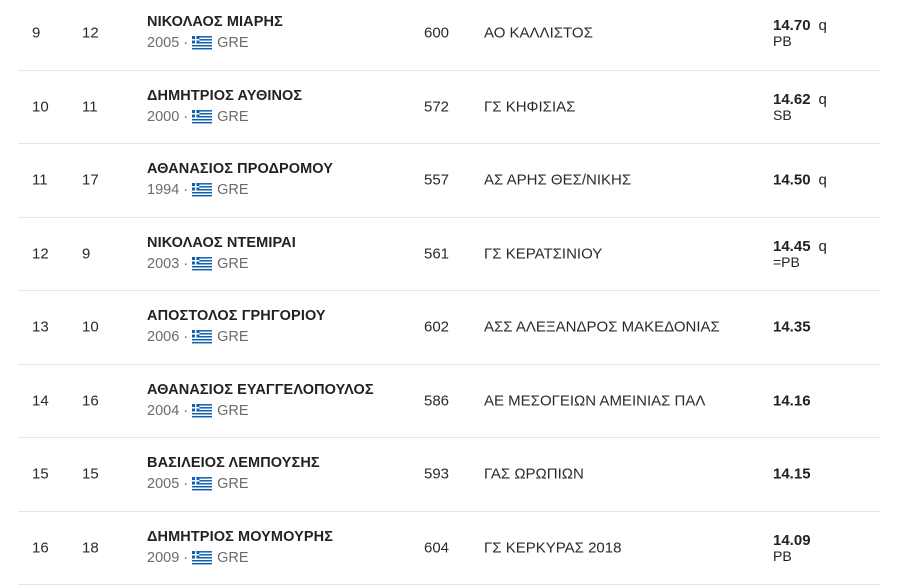 Image resolution: width=900 pixels, height=585 pixels. I want to click on bib-cell: 600, so click(436, 33).